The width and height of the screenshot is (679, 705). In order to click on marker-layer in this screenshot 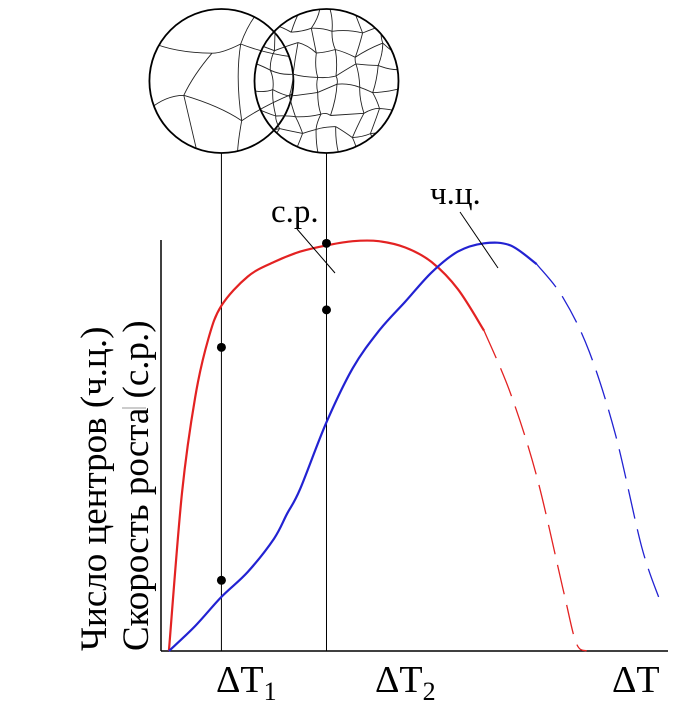, I will do `click(273, 411)`.